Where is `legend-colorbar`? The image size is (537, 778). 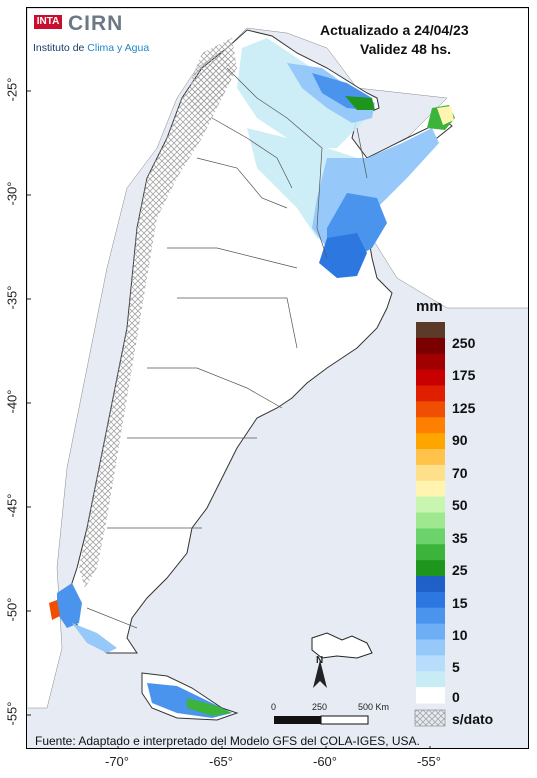 legend-colorbar is located at coordinates (430, 513).